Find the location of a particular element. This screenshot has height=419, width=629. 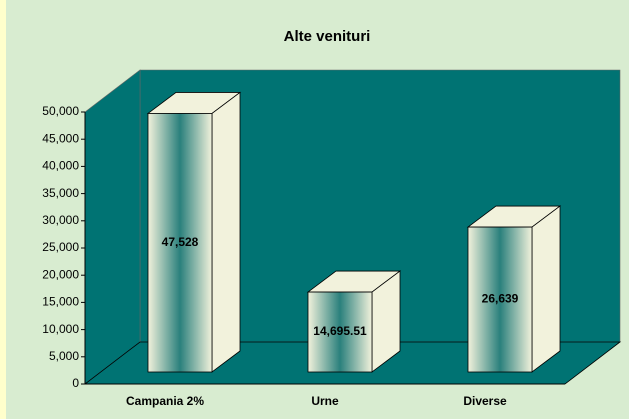

side-wall is located at coordinates (112, 227).